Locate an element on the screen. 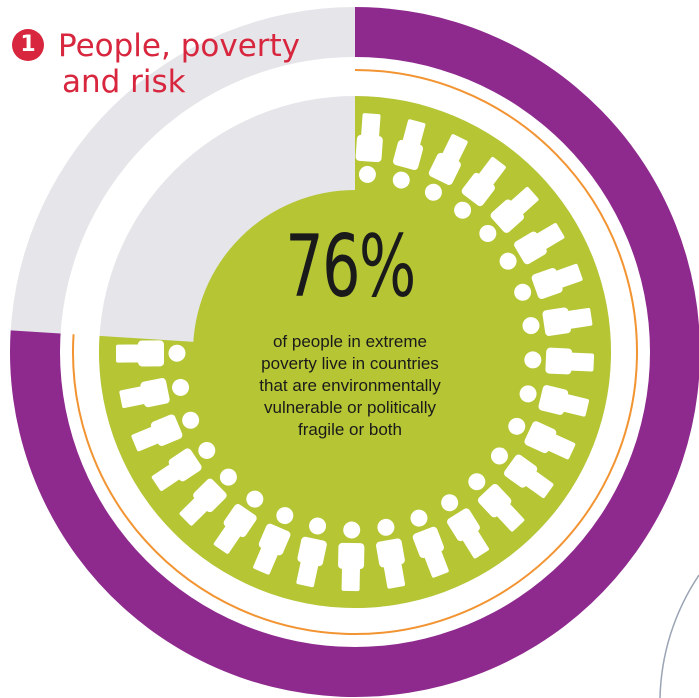  title-block: 1 People, poverty and risk is located at coordinates (156, 64).